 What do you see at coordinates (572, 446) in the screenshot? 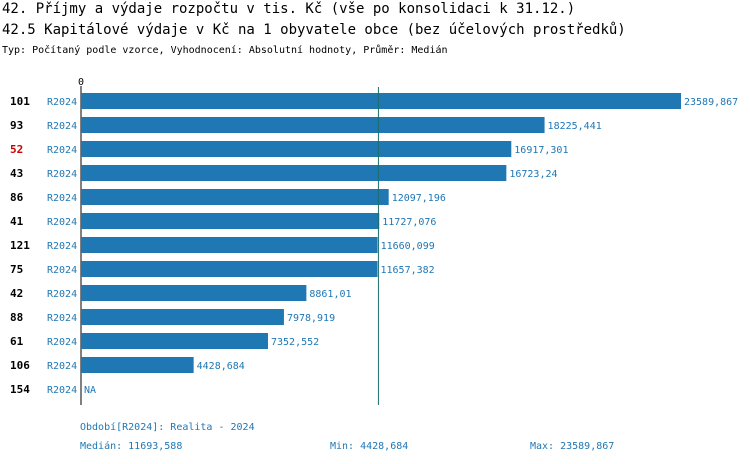
I see `footer-max: Max: 23589,867` at bounding box center [572, 446].